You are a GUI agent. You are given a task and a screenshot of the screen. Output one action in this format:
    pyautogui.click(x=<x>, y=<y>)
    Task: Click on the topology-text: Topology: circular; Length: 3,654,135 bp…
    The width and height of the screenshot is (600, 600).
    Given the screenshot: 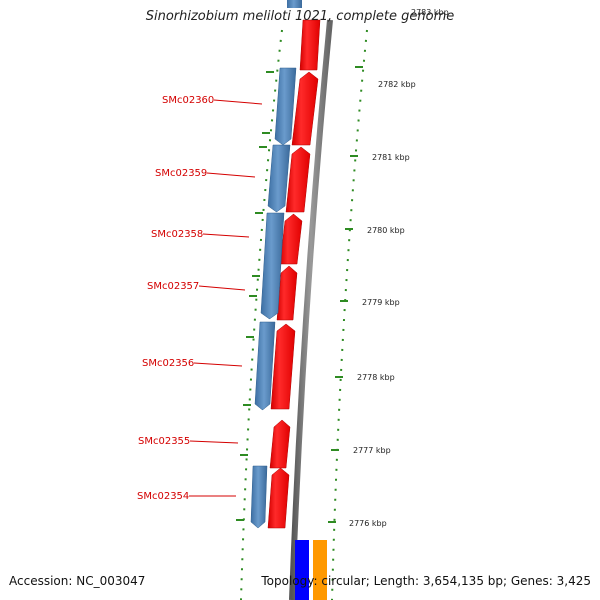 What is the action you would take?
    pyautogui.click(x=426, y=581)
    